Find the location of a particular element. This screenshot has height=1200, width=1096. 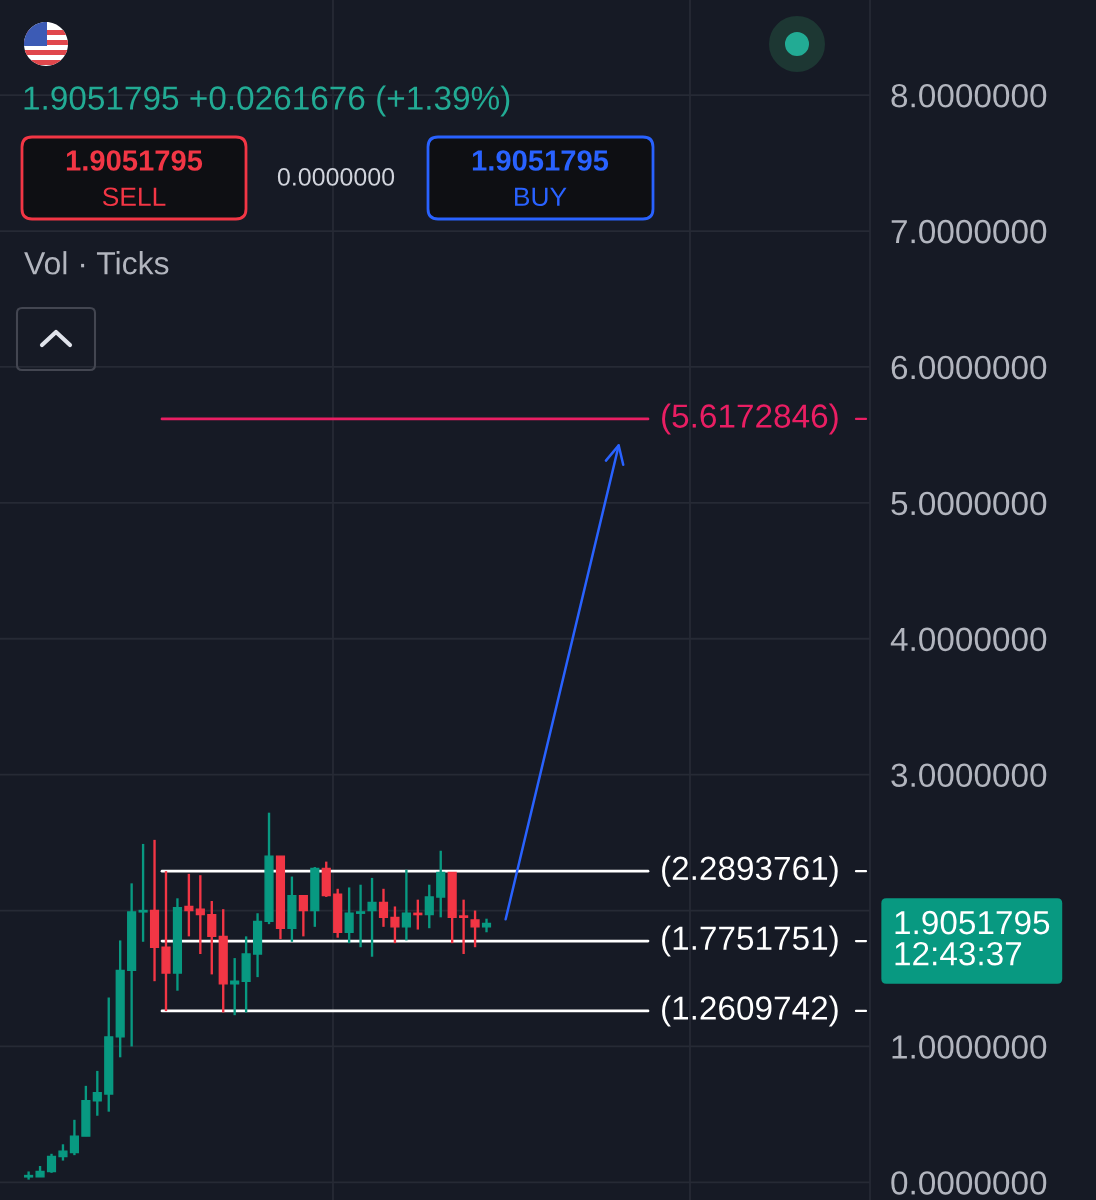

ref-line-label: (1.7751751) is located at coordinates (750, 941).